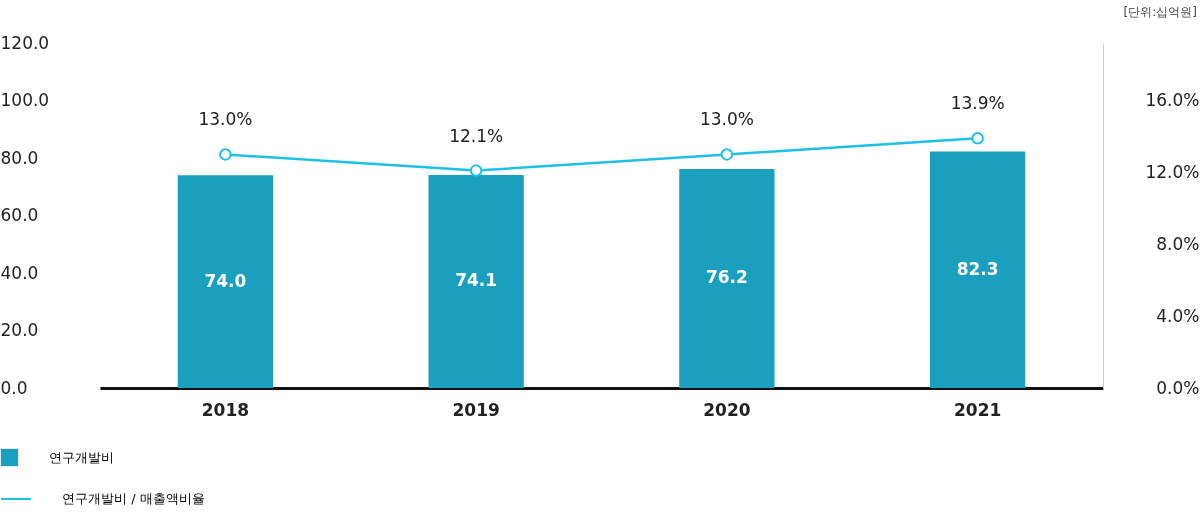 The image size is (1201, 517). Describe the element at coordinates (133, 498) in the screenshot. I see `legend-label: 연구개발비 / 매출액비율` at that location.